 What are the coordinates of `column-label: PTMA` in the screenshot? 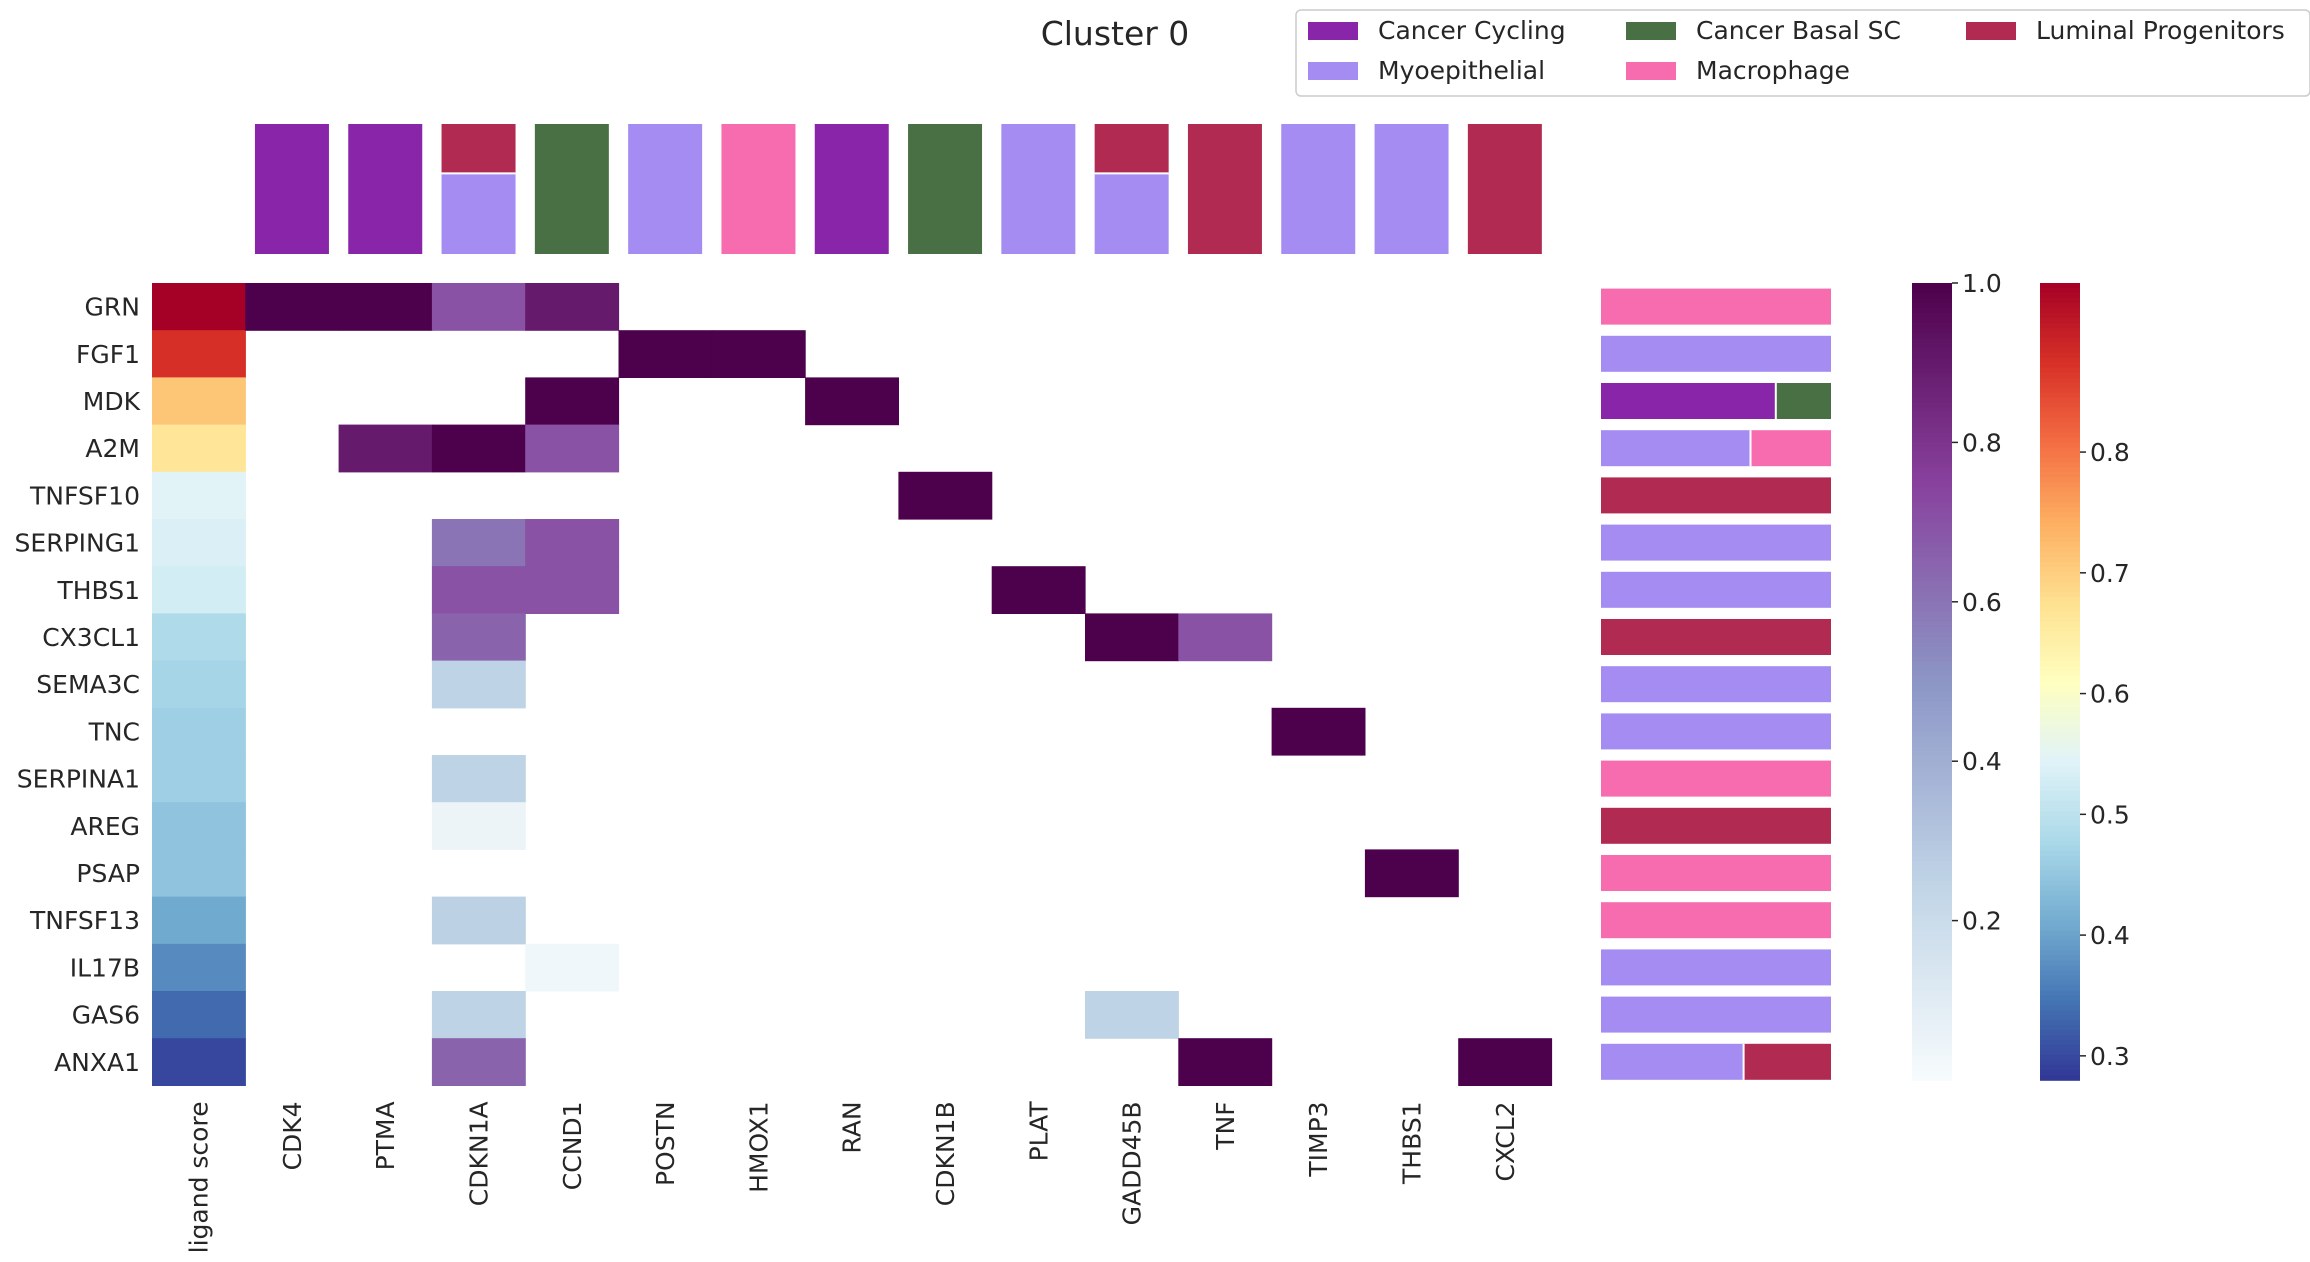 It's located at (385, 1135).